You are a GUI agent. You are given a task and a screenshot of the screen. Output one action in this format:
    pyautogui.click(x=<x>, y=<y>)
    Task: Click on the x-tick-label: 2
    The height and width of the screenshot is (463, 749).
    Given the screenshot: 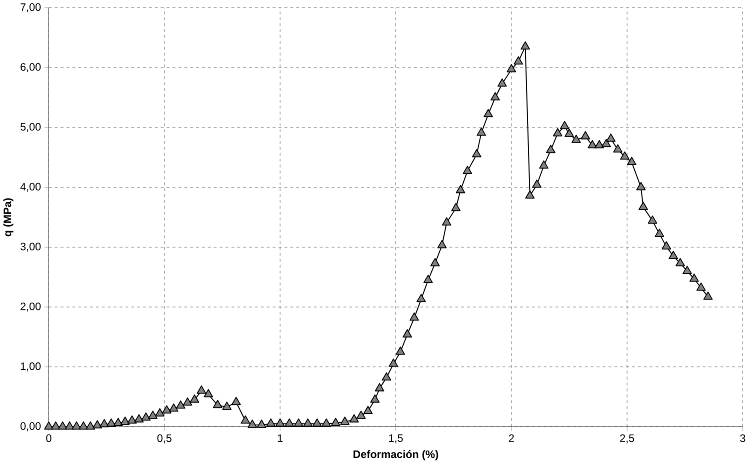 What is the action you would take?
    pyautogui.click(x=511, y=438)
    